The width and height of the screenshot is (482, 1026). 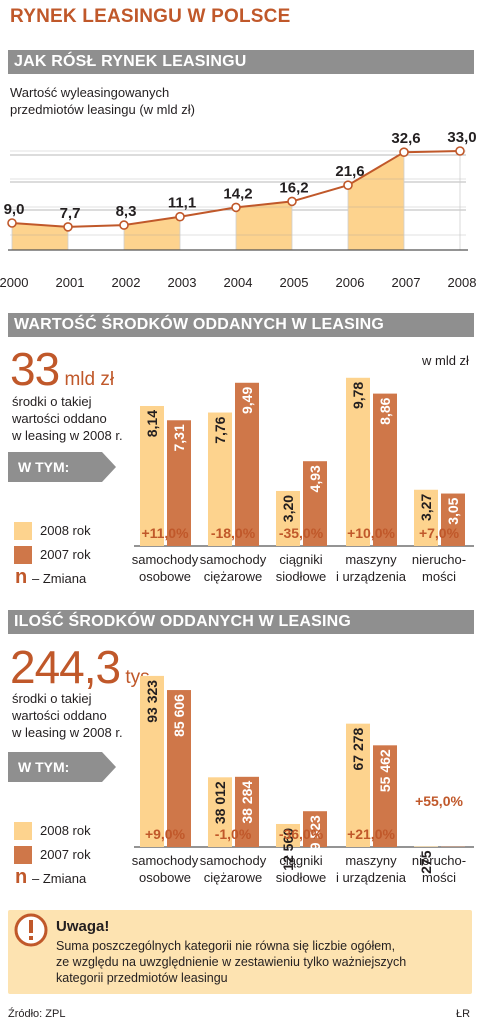 I want to click on bar-value-label: 3,20, so click(x=288, y=508).